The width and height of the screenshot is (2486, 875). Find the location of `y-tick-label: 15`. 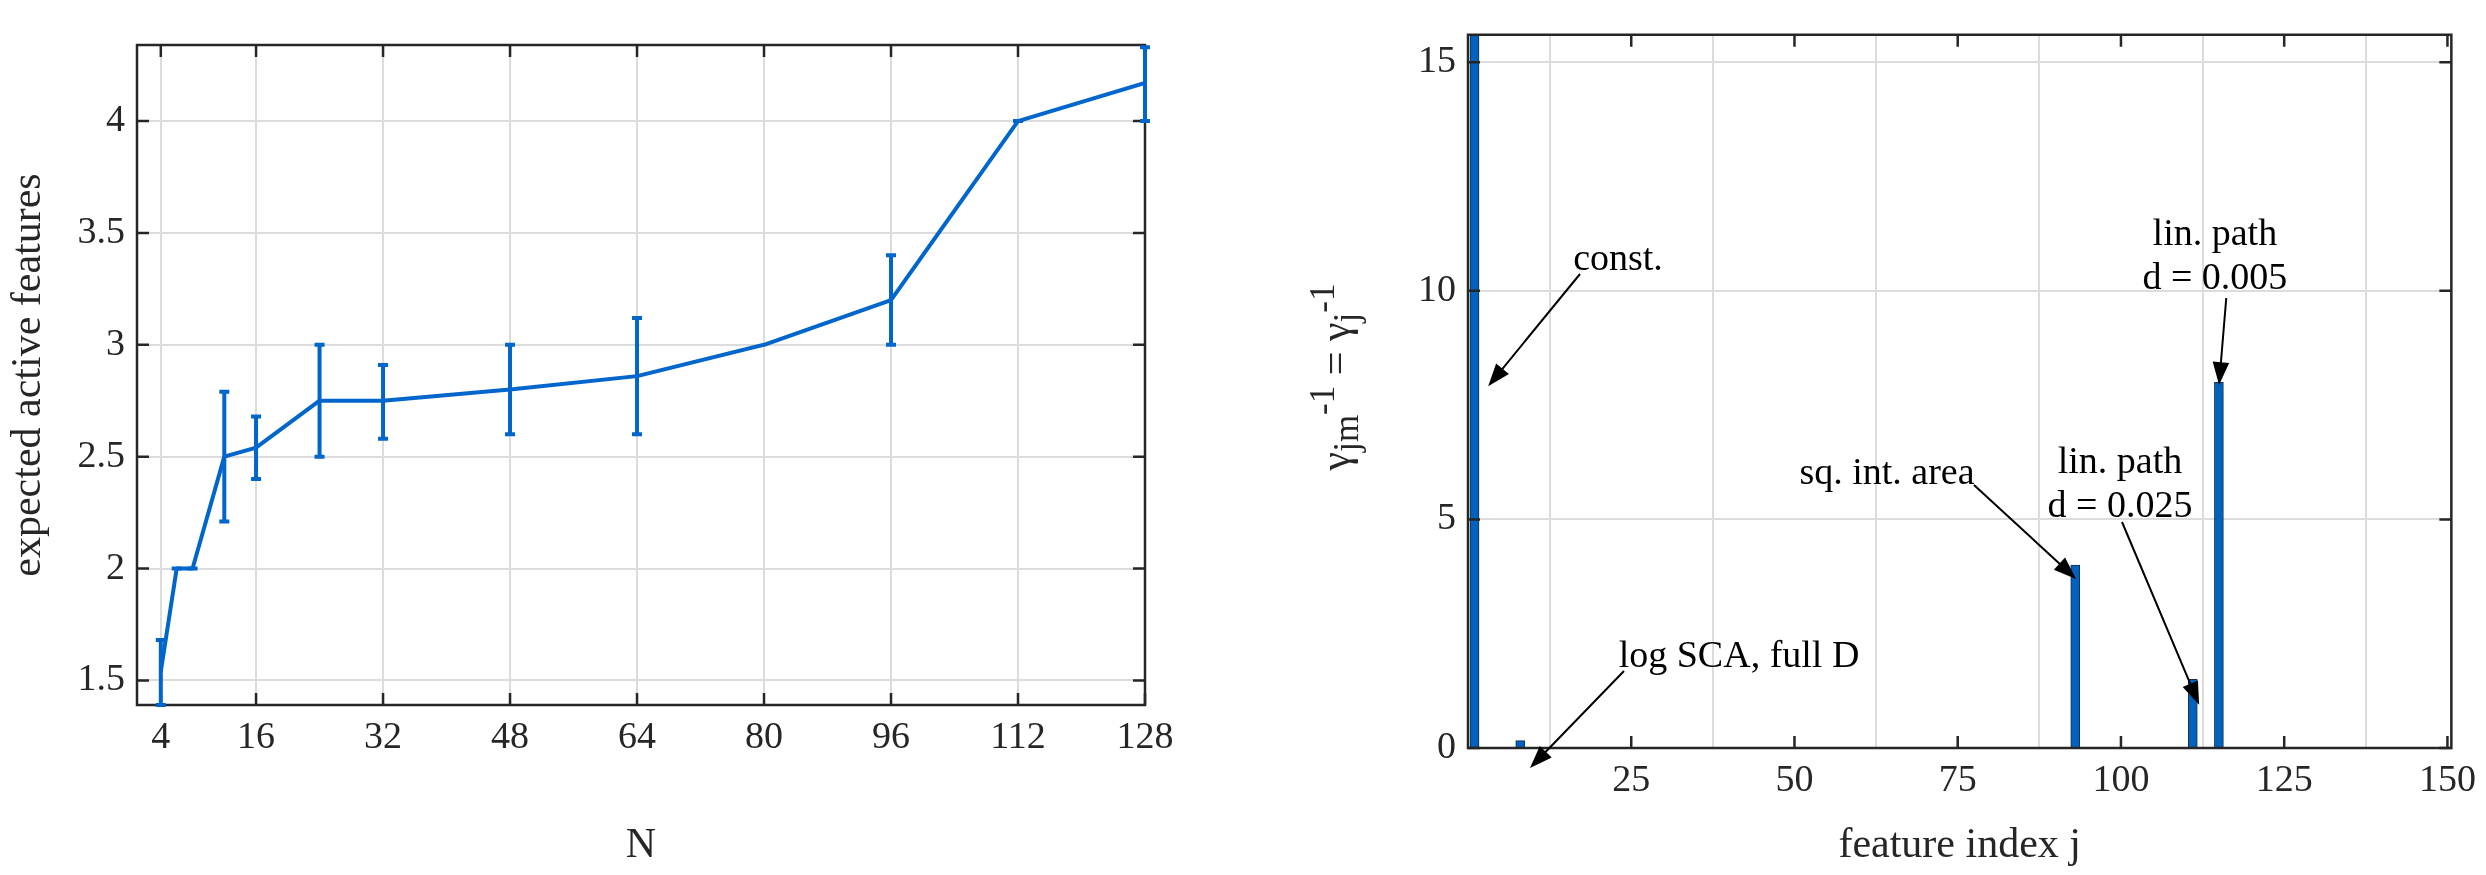

y-tick-label: 15 is located at coordinates (1437, 59).